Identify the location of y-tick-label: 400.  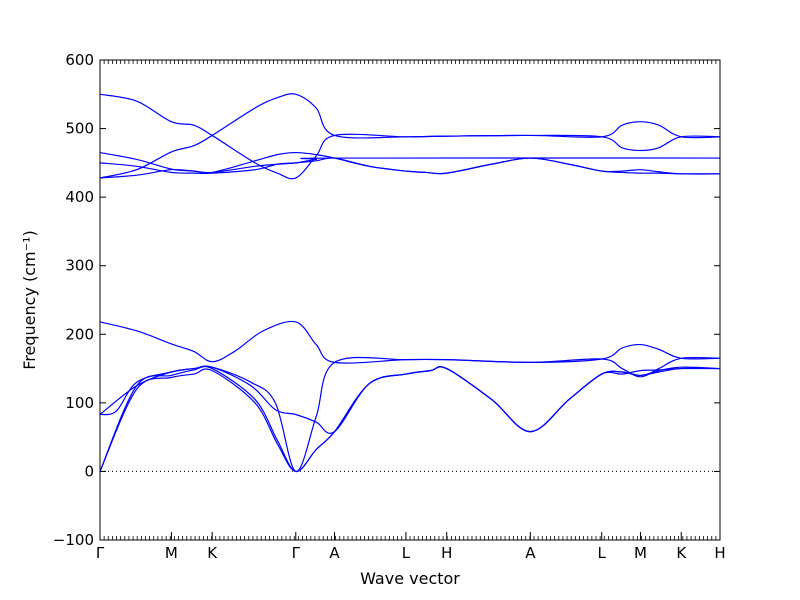
(79, 197).